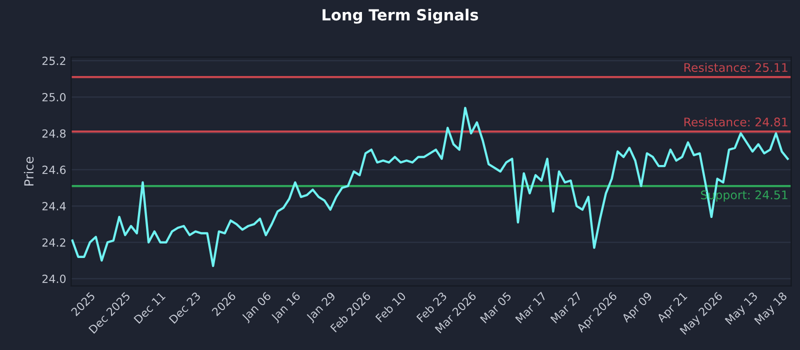  Describe the element at coordinates (566, 308) in the screenshot. I see `x-tick-label: Mar 27` at that location.